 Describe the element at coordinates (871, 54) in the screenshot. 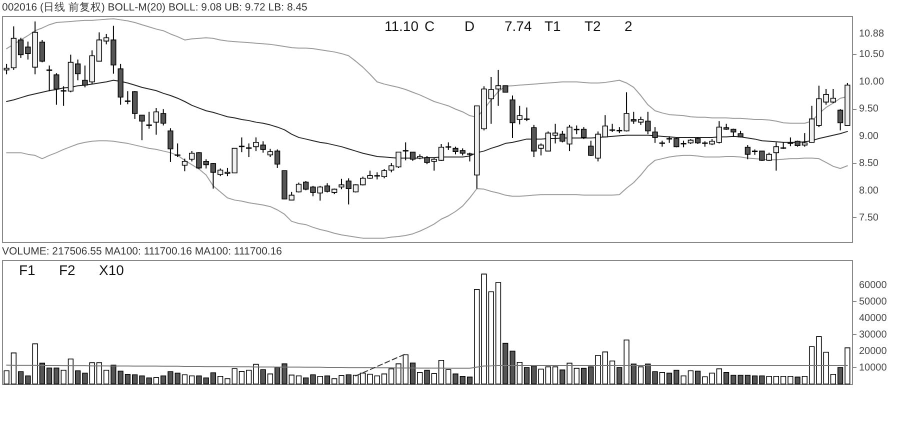

I see `y-tick-label: 10.50` at that location.